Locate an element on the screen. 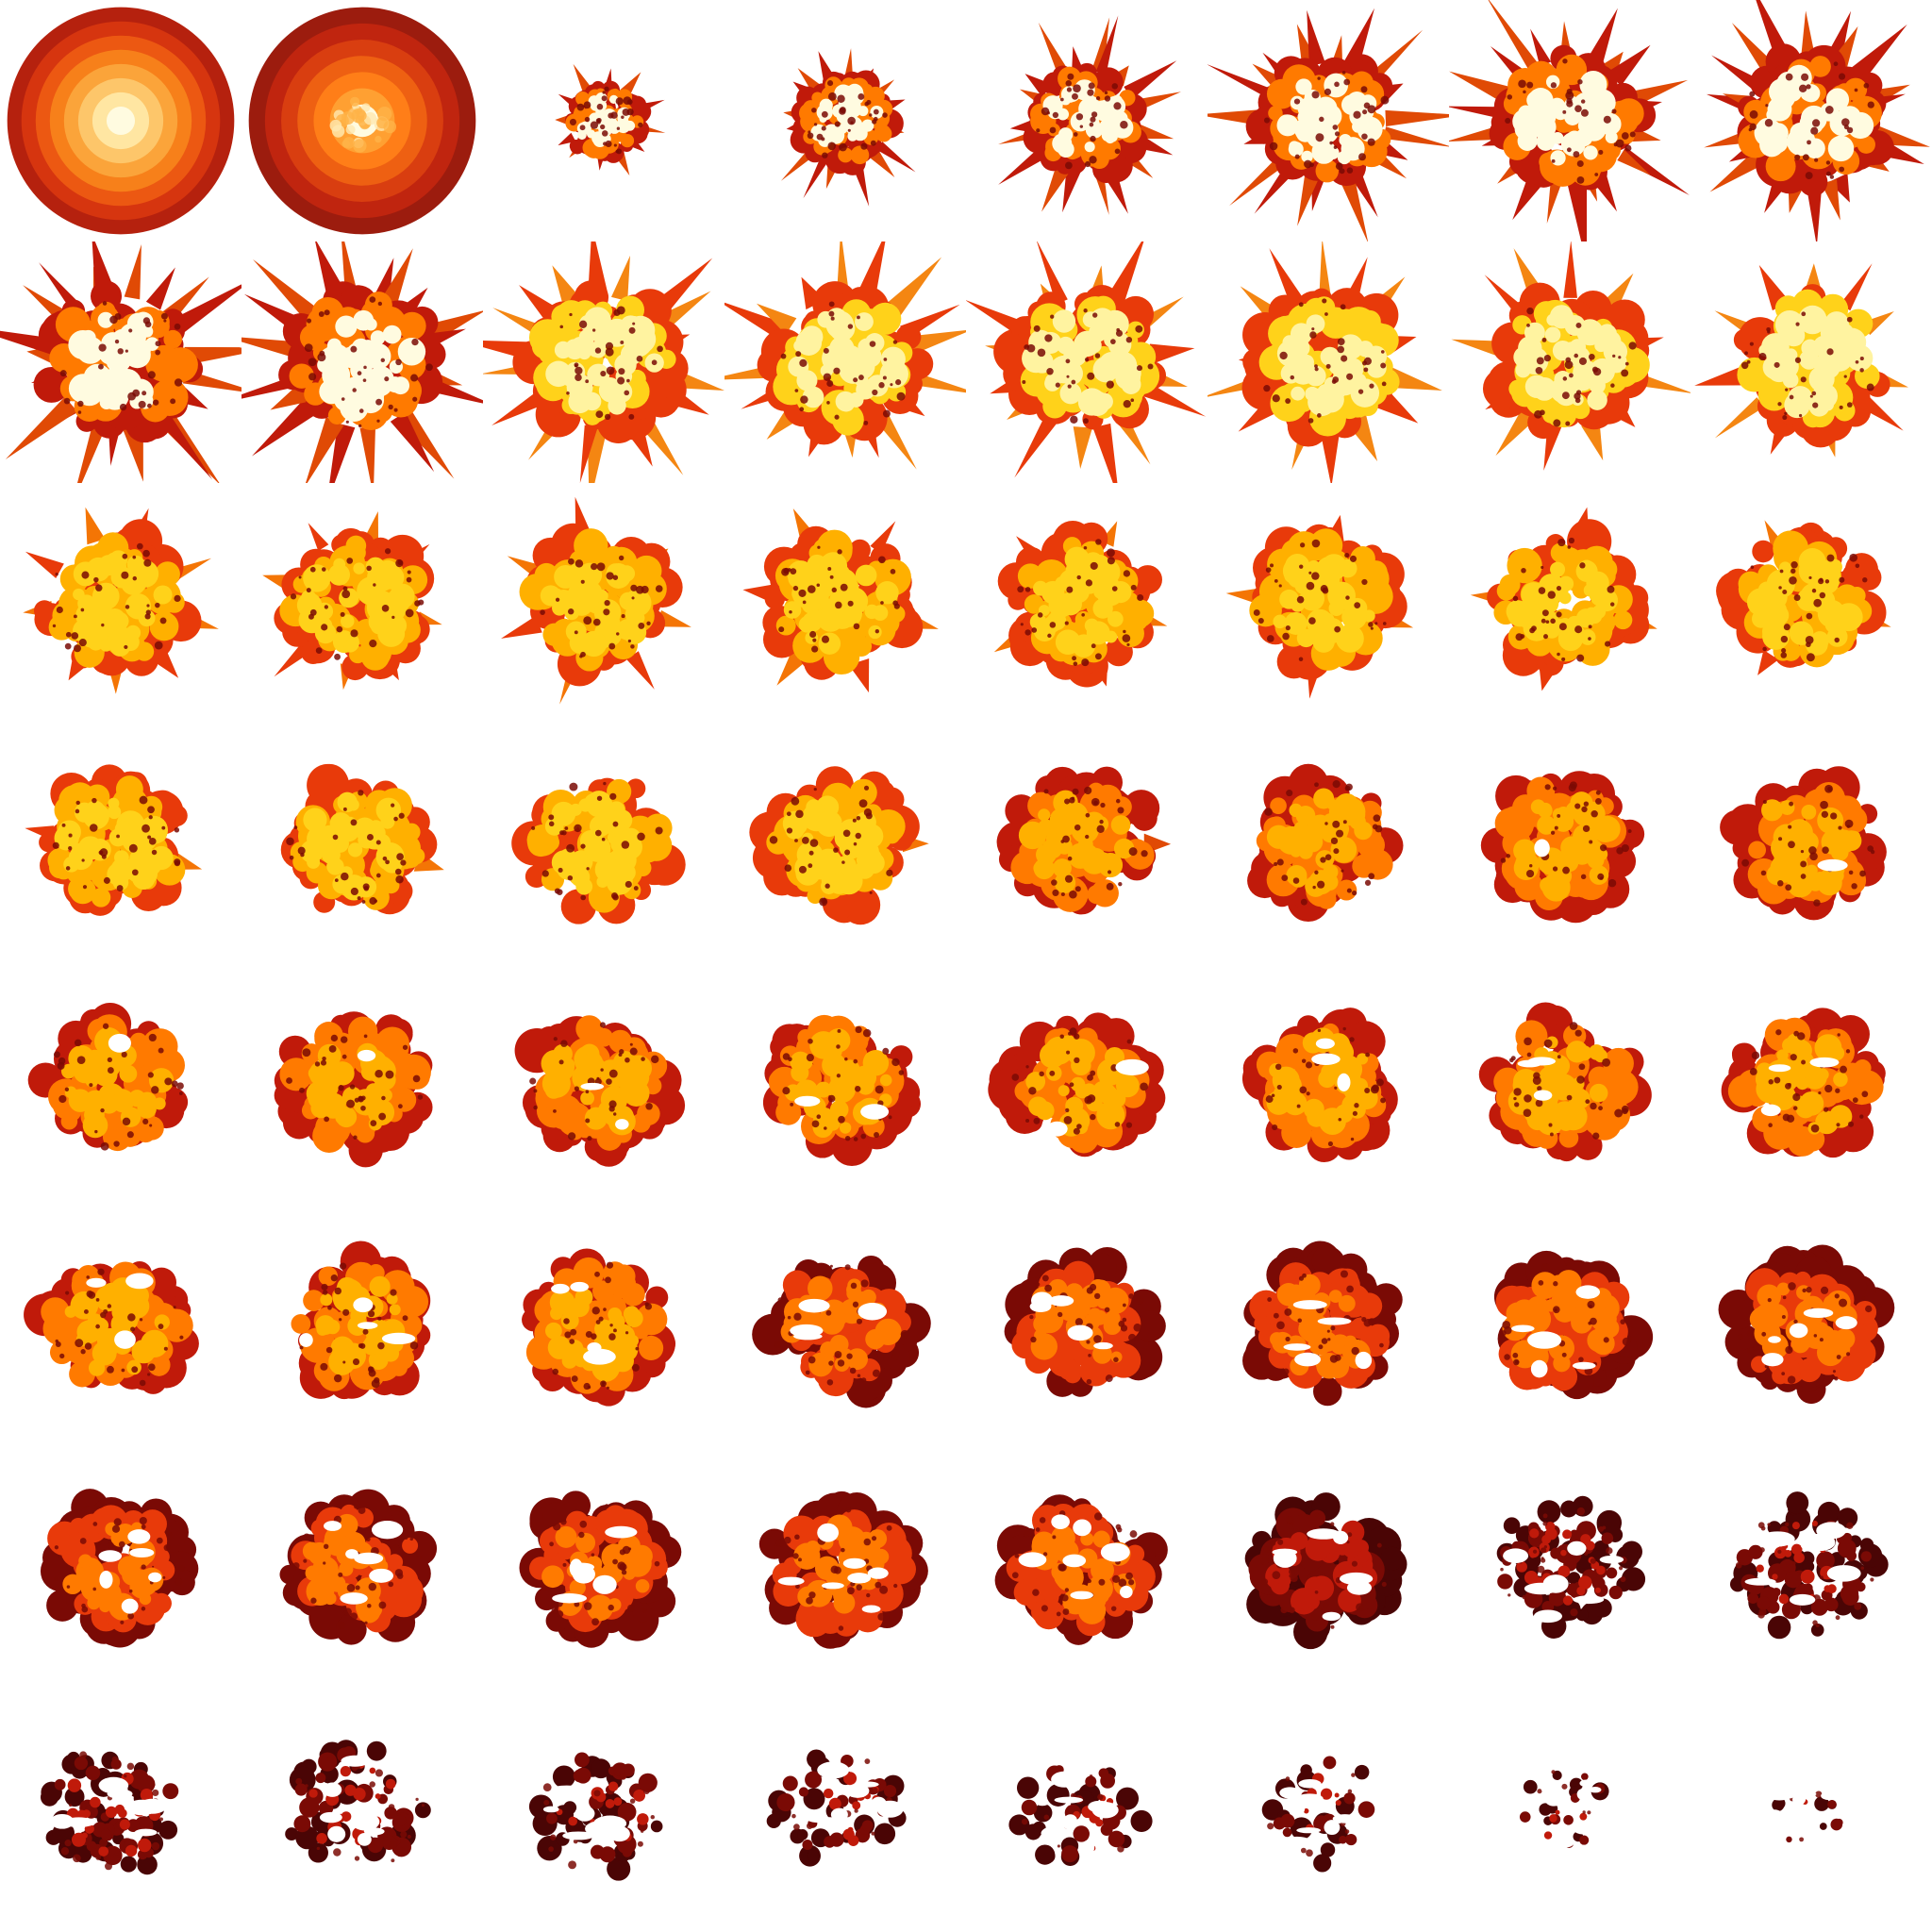 The height and width of the screenshot is (1932, 1932). core-speck is located at coordinates (366, 107).